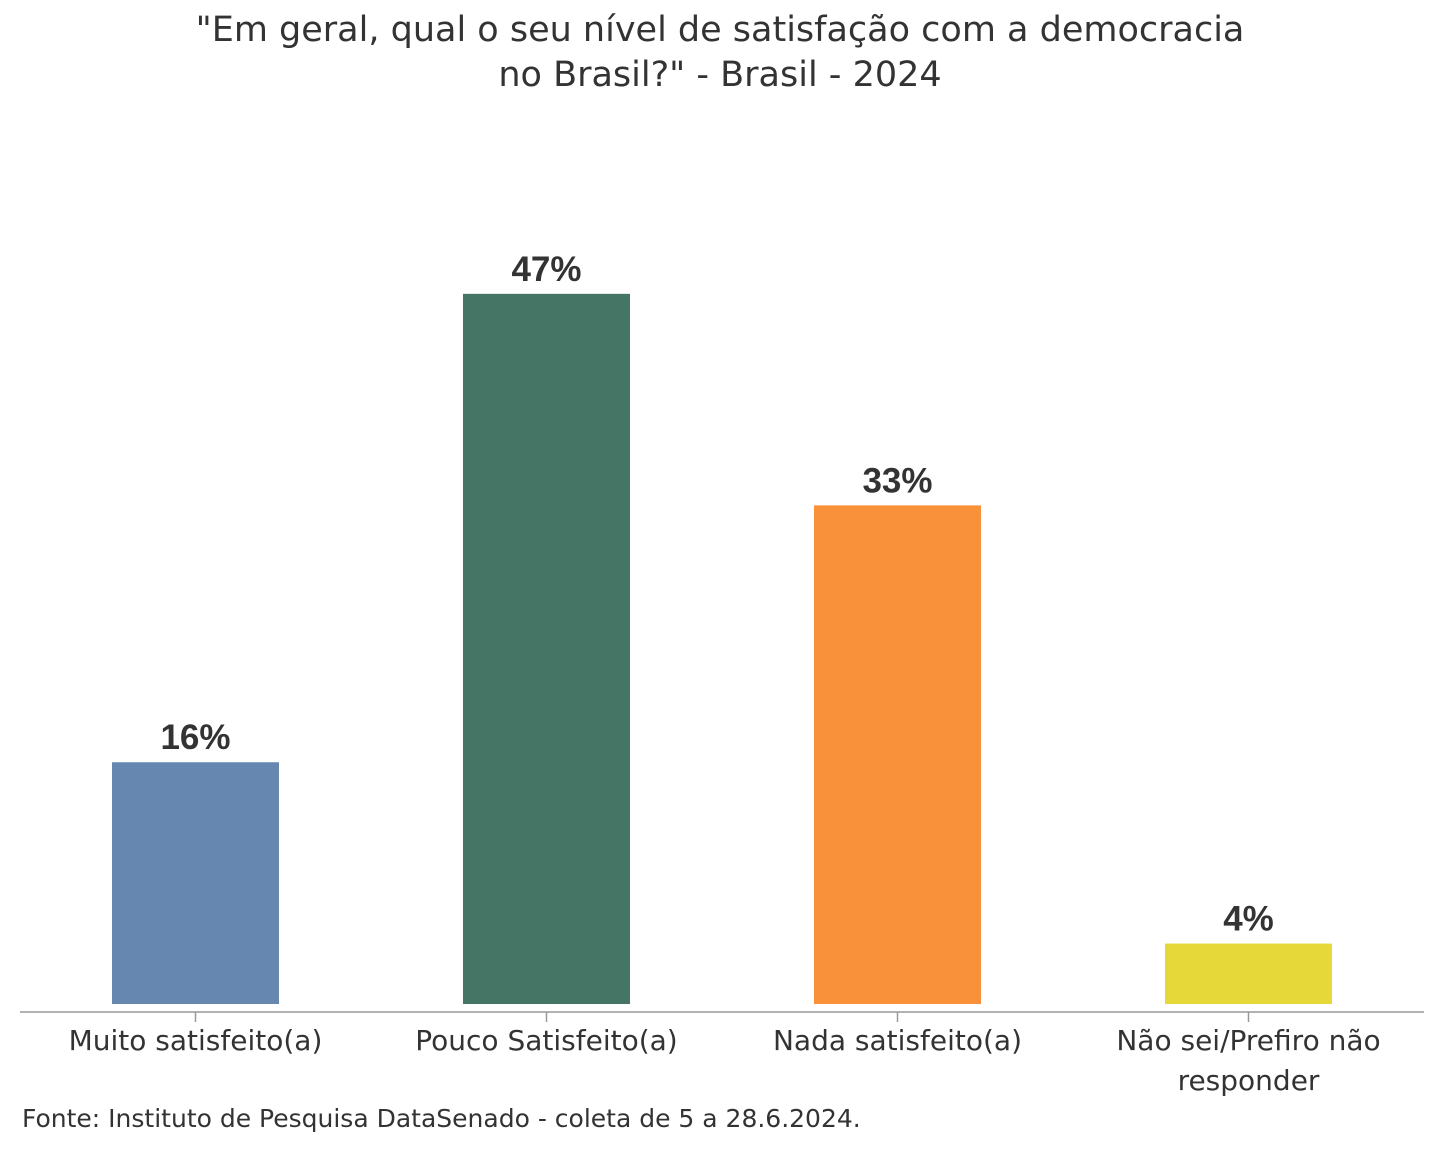  Describe the element at coordinates (196, 1040) in the screenshot. I see `x-tick-label: Muito satisfeito(a)` at that location.